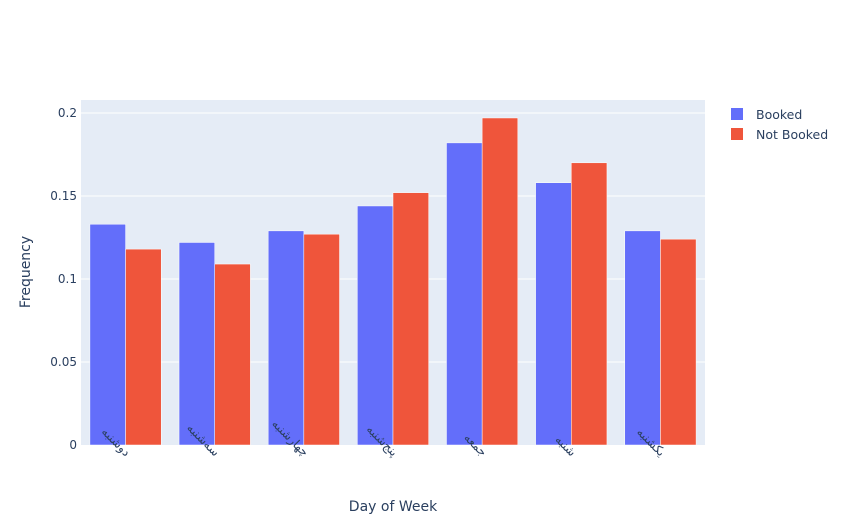  I want to click on y-tick-label: 0.2, so click(67, 113).